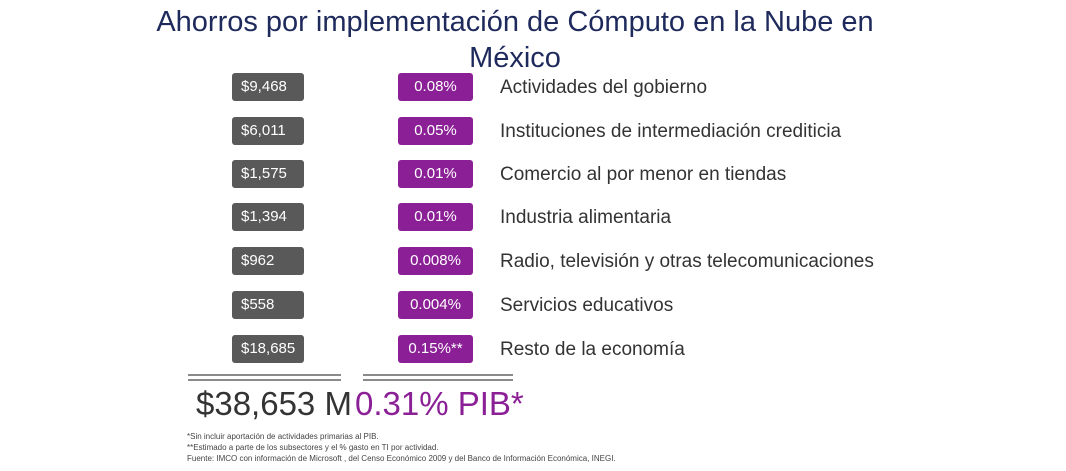  What do you see at coordinates (274, 403) in the screenshot?
I see `total-amount: $38,653 M` at bounding box center [274, 403].